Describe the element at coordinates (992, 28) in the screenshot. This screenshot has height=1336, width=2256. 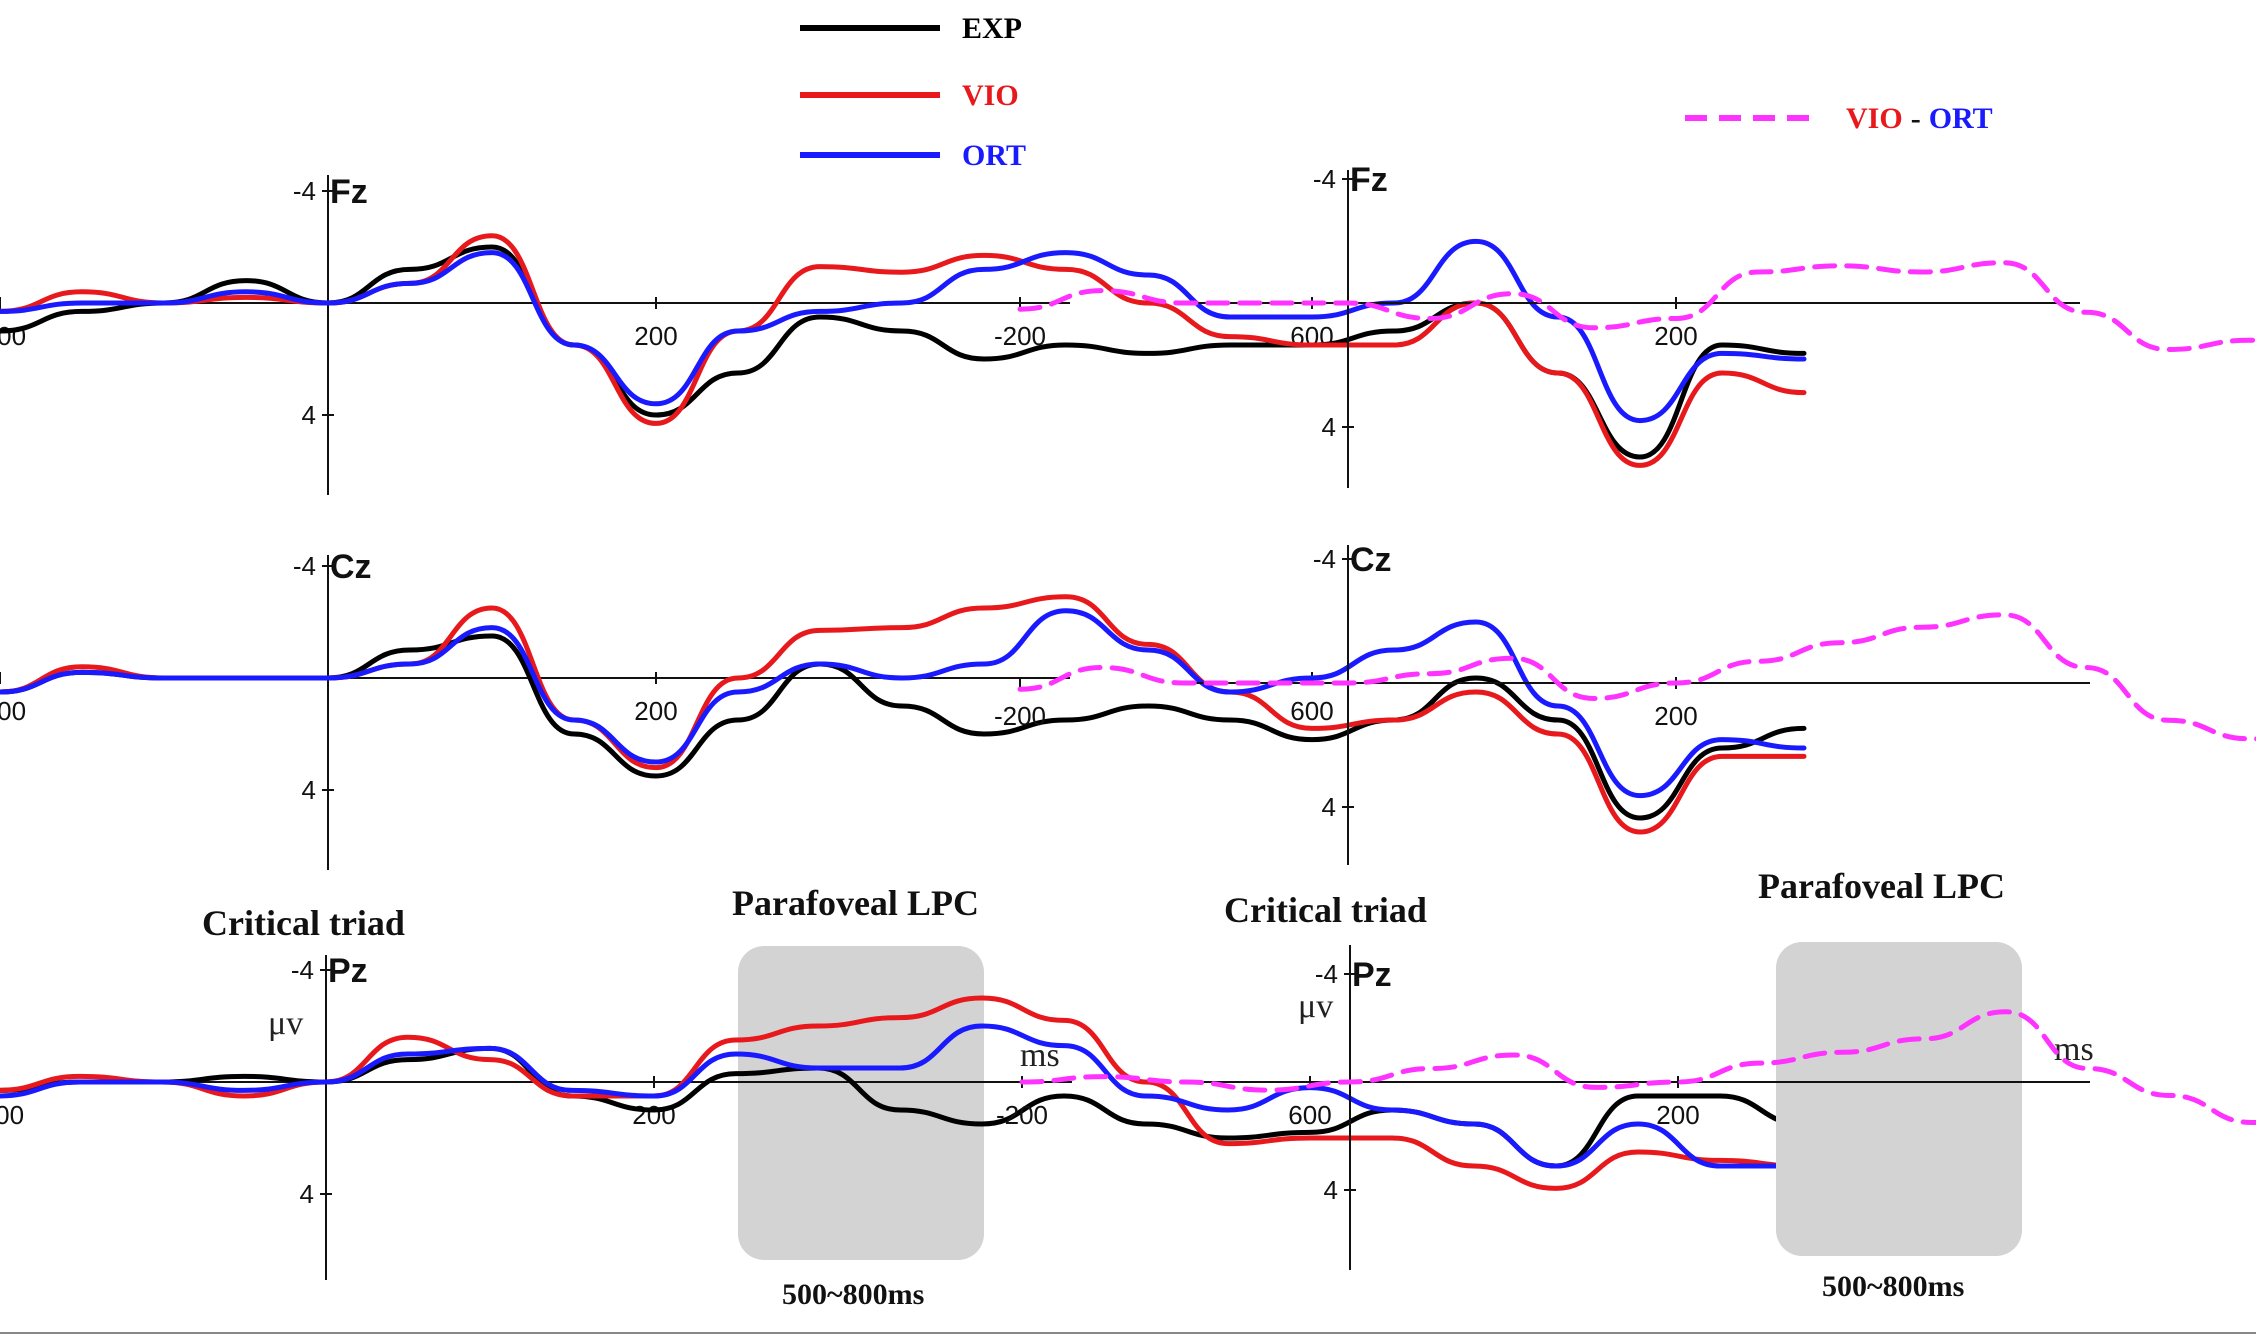
I see `legend-label-exp: EXP` at that location.